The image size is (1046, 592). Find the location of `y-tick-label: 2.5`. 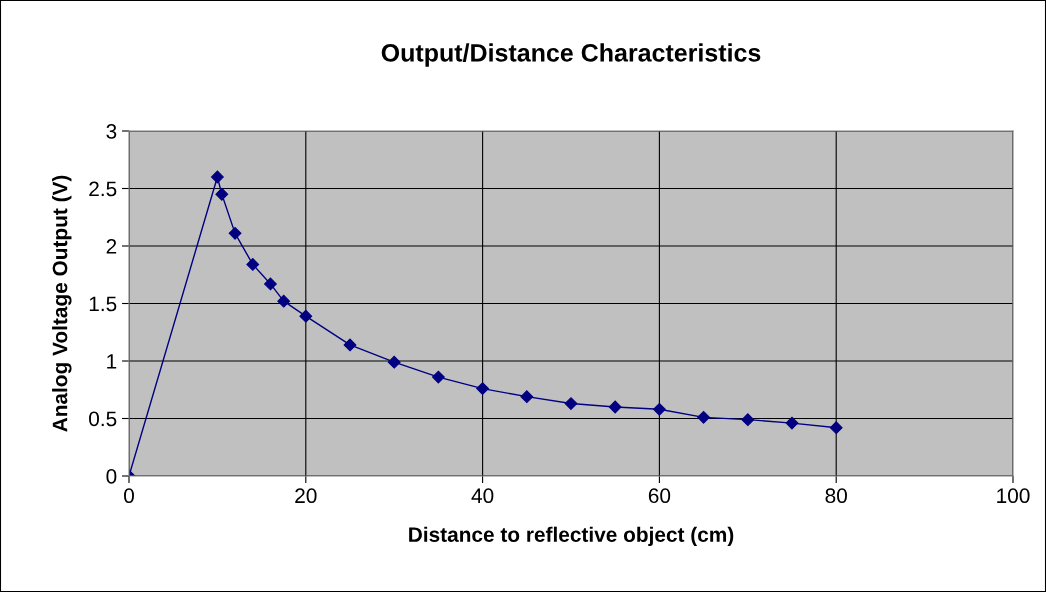

y-tick-label: 2.5 is located at coordinates (103, 189).